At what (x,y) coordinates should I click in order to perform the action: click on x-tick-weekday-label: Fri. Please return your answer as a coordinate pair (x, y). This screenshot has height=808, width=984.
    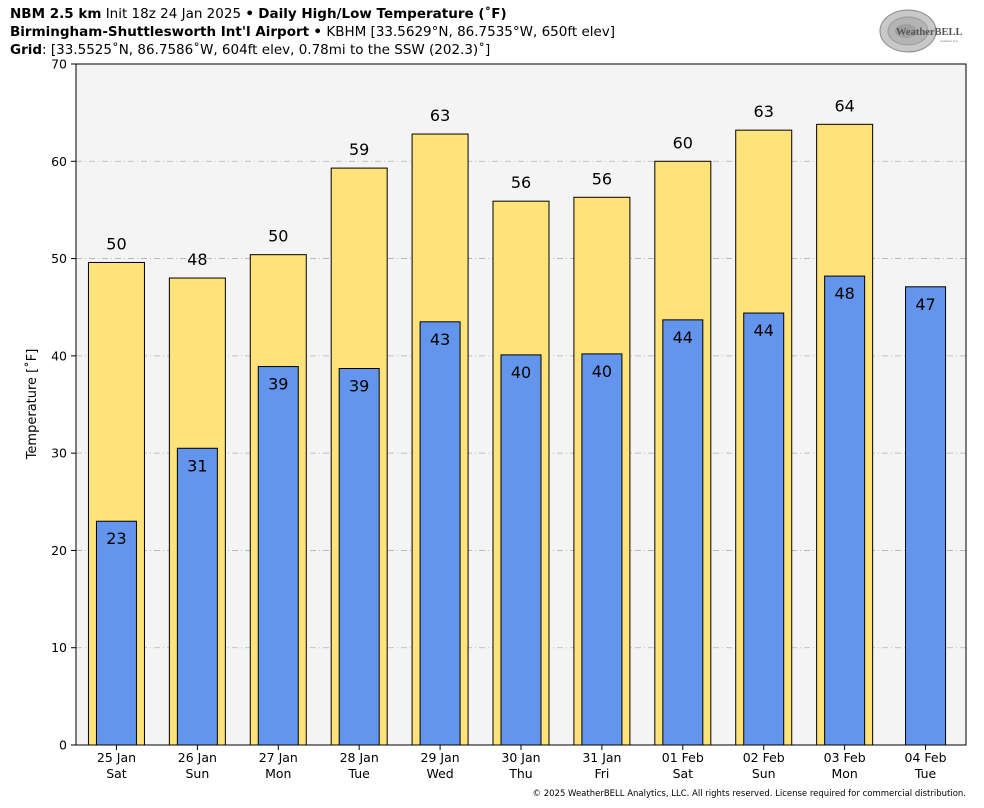
    Looking at the image, I should click on (601, 773).